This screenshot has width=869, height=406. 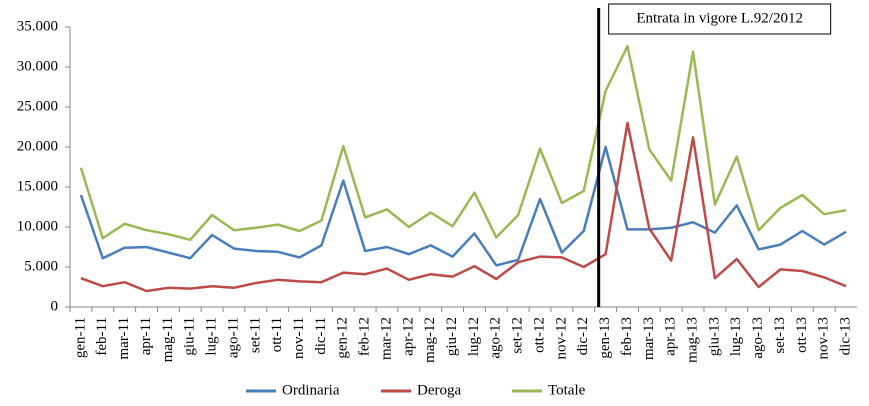 I want to click on x-tick-label: mar-13, so click(x=649, y=338).